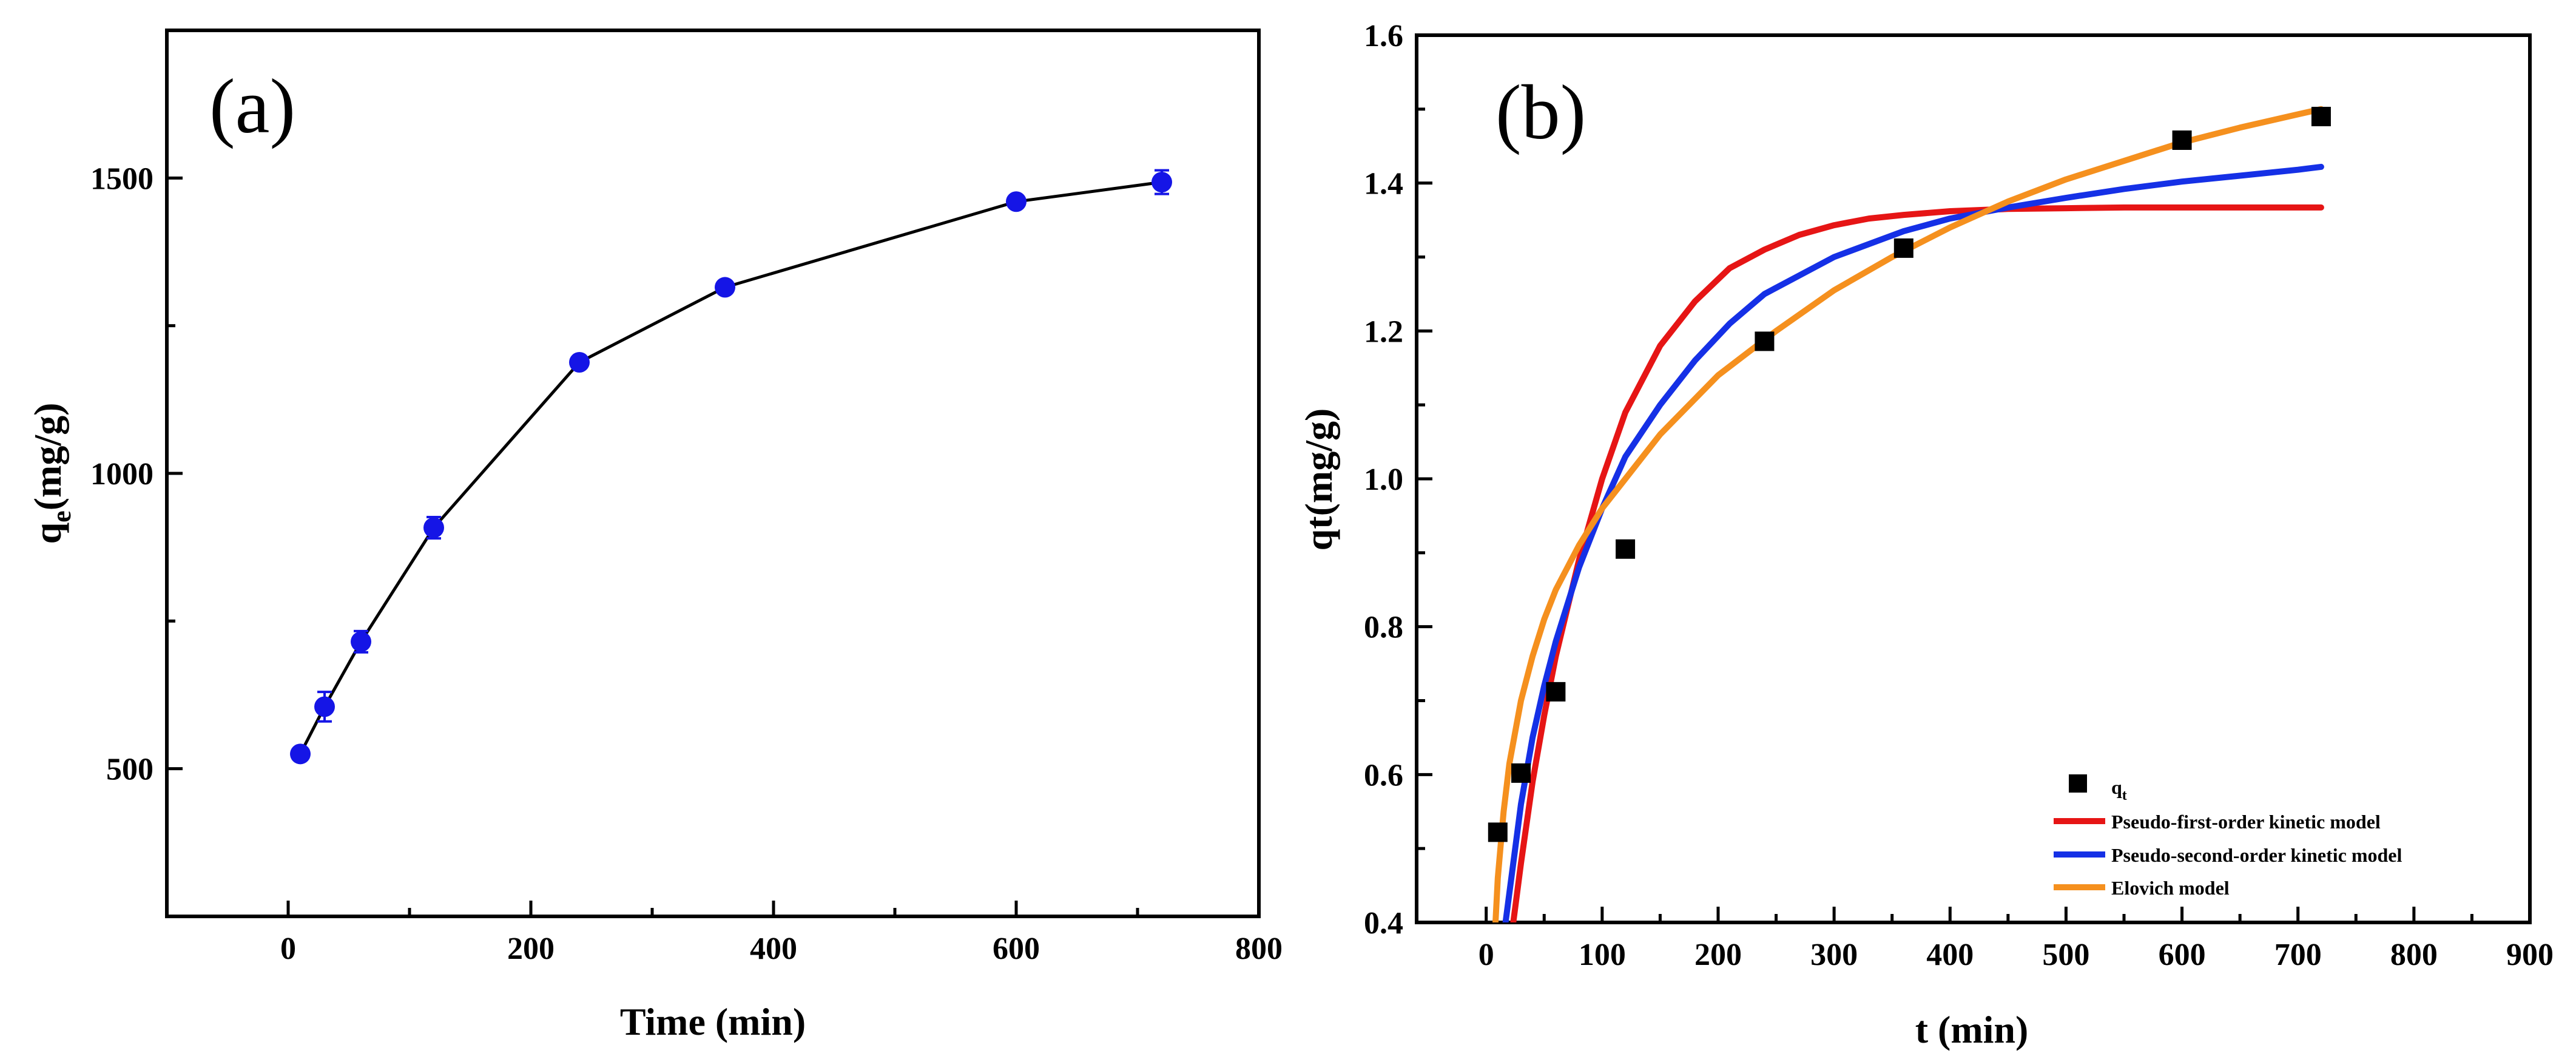 Image resolution: width=2576 pixels, height=1059 pixels. What do you see at coordinates (62, 516) in the screenshot?
I see `y-axis-title-sub-a: e` at bounding box center [62, 516].